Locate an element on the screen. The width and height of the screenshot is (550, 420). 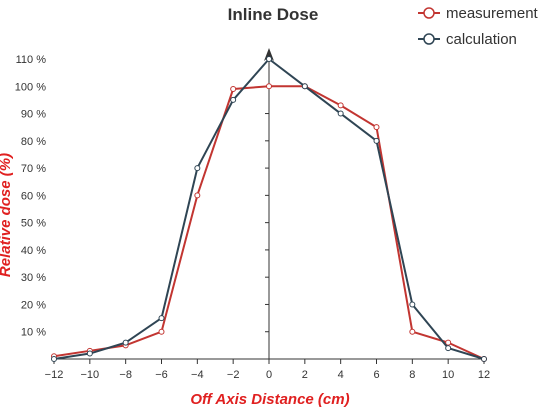
y-tick-label: 70 % is located at coordinates (33, 169).